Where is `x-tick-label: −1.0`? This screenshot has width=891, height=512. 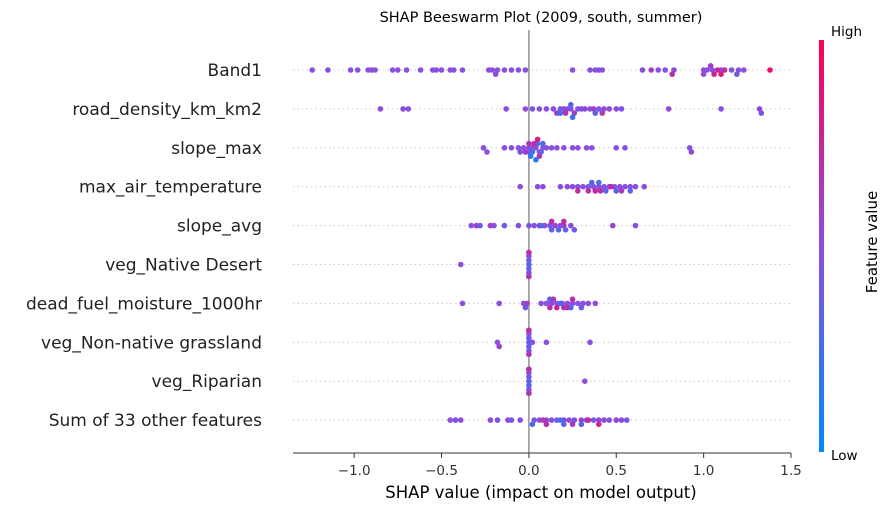
x-tick-label: −1.0 is located at coordinates (354, 471).